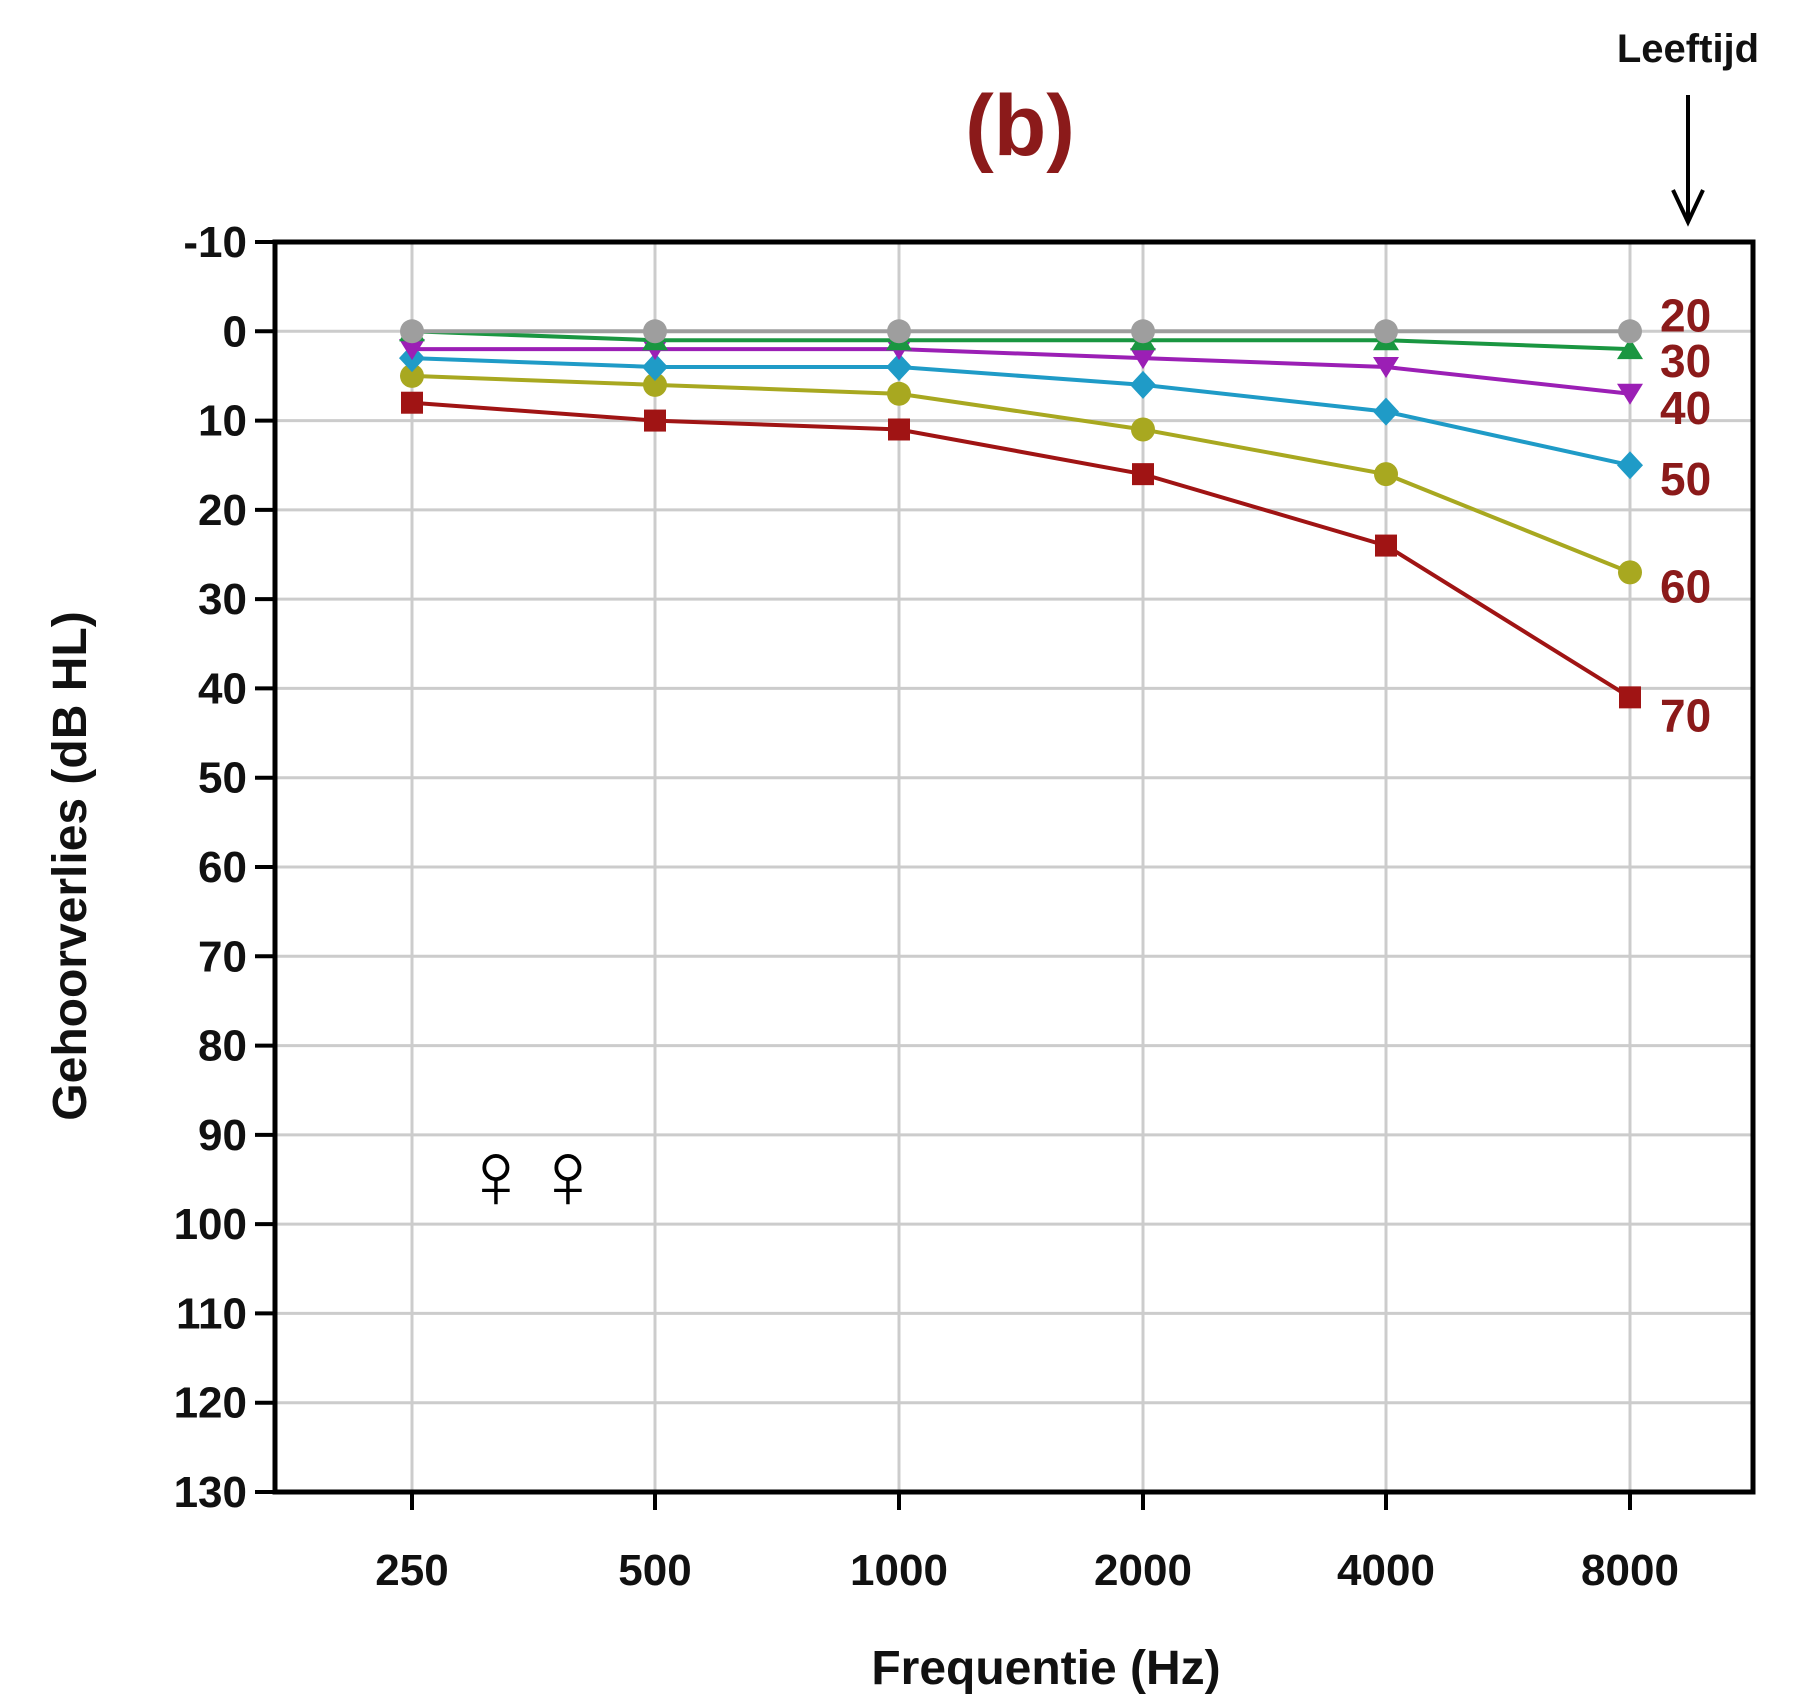 The height and width of the screenshot is (1701, 1799). What do you see at coordinates (1685, 315) in the screenshot?
I see `series-label-20: 20` at bounding box center [1685, 315].